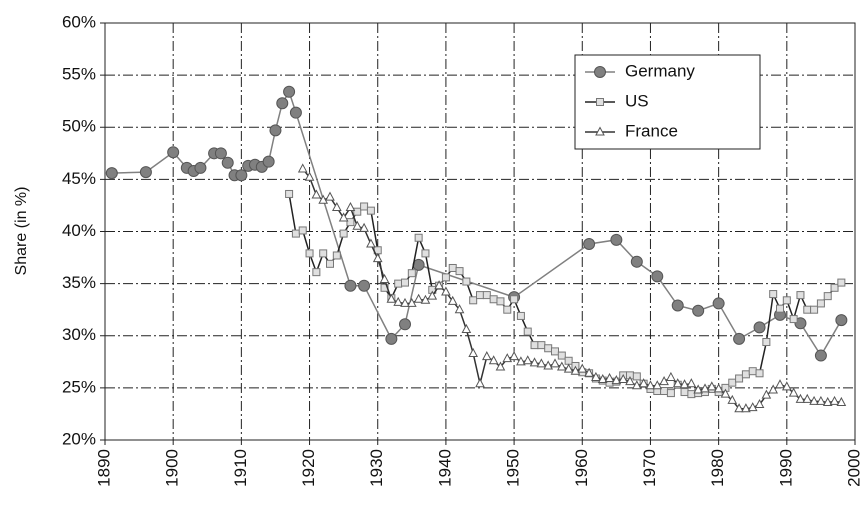 The image size is (861, 506). What do you see at coordinates (79, 74) in the screenshot?
I see `y-tick-label: 55%` at bounding box center [79, 74].